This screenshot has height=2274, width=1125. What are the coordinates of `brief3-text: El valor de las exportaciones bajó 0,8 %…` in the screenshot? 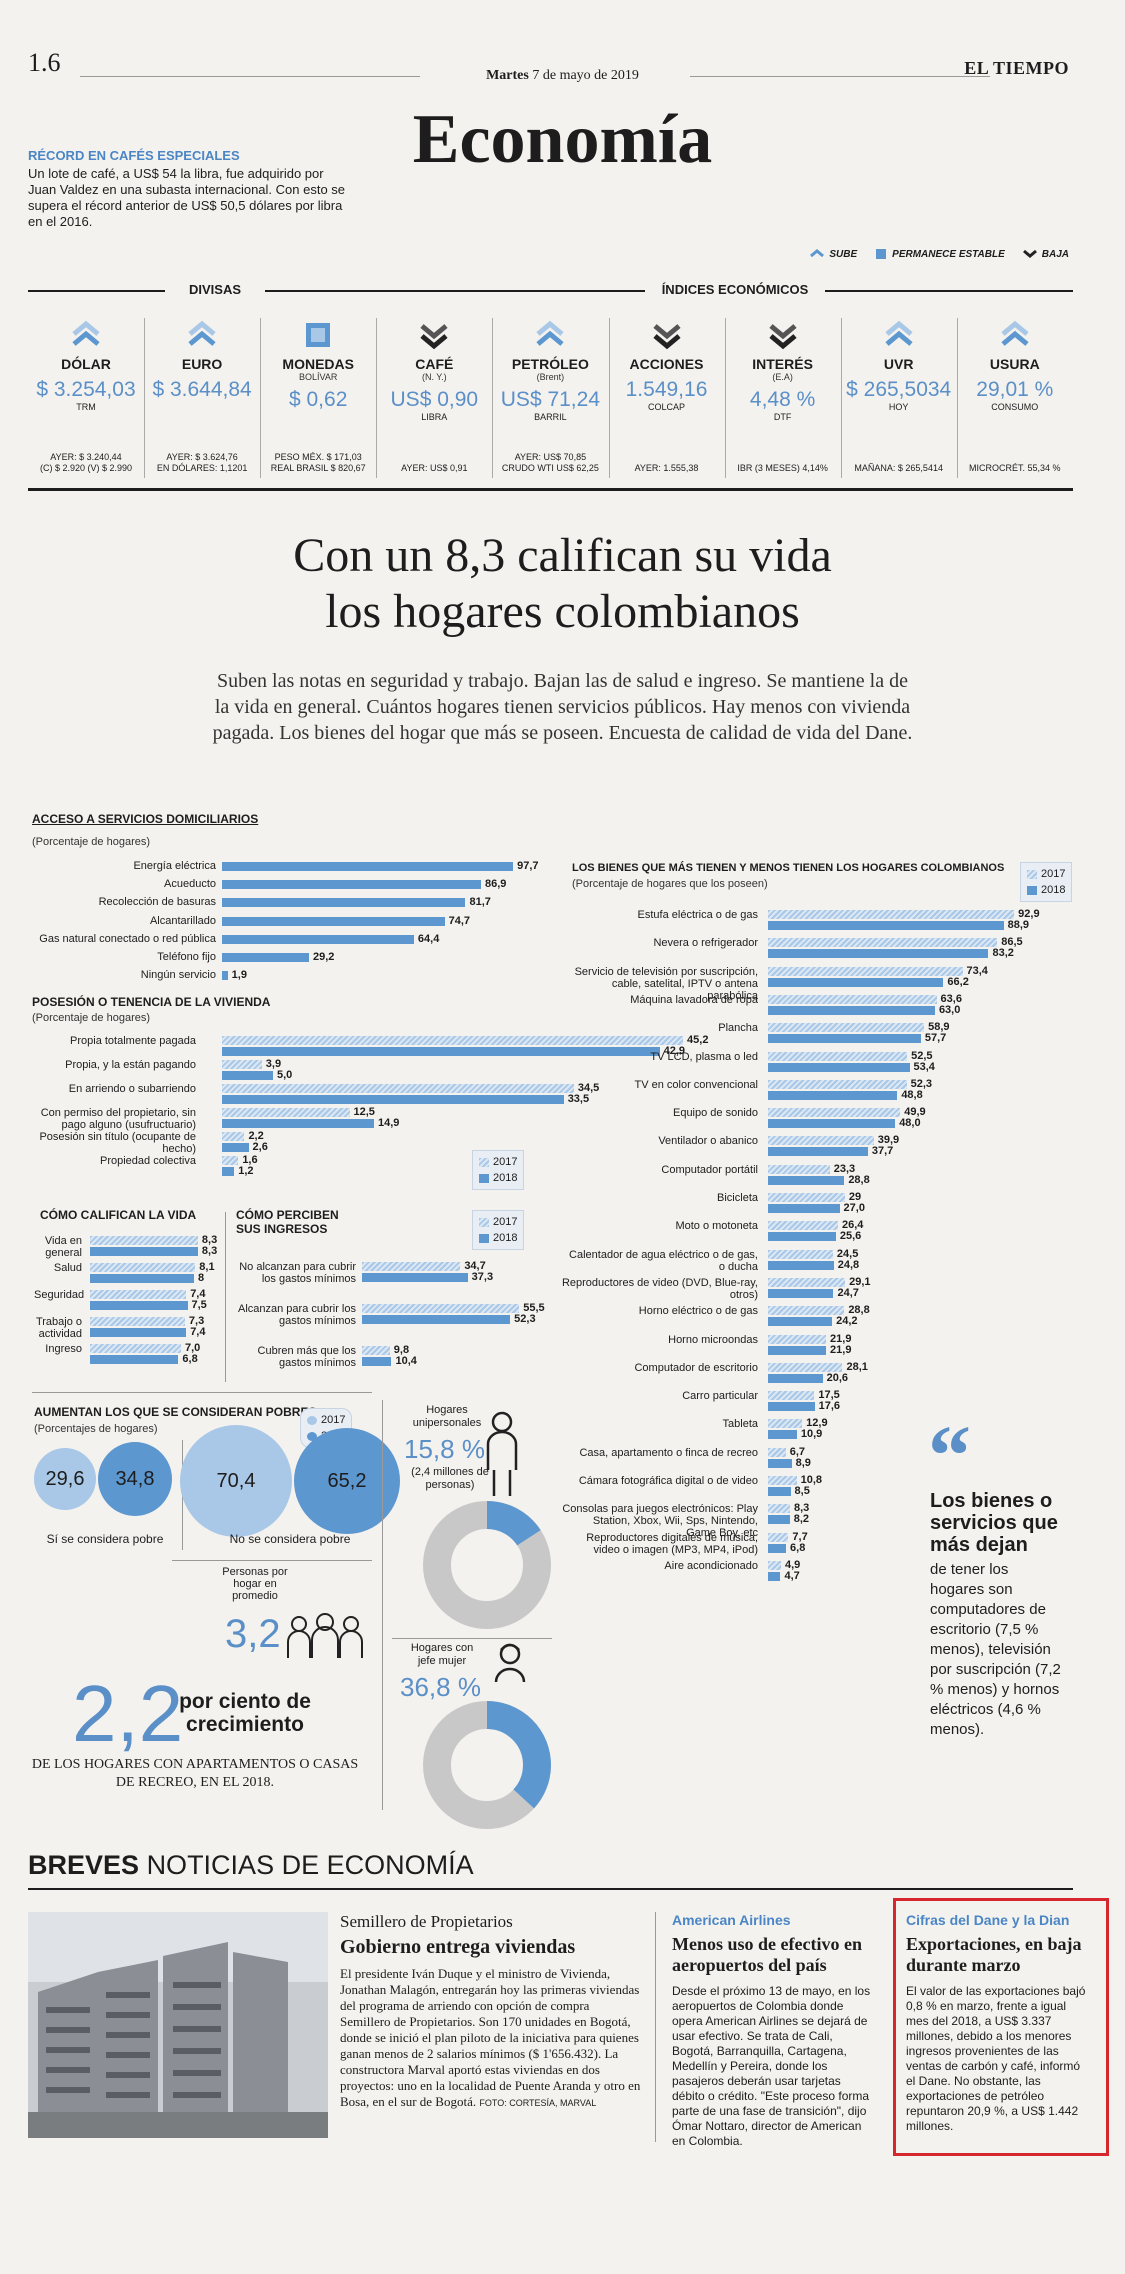 It's located at (996, 2058).